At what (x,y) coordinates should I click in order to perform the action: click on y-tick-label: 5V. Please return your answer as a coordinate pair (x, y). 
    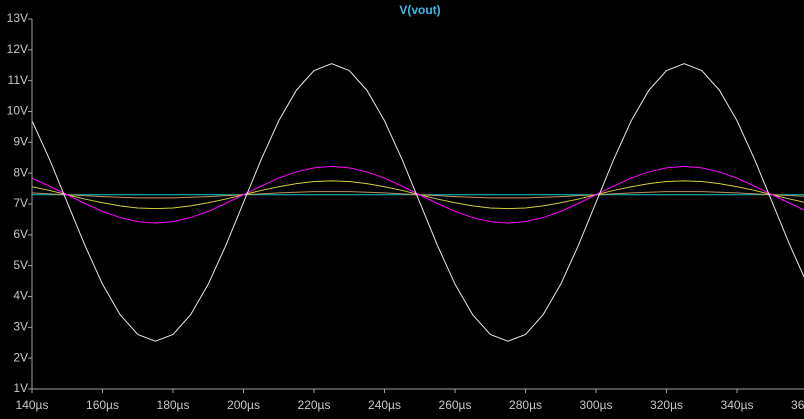
    Looking at the image, I should click on (20, 265).